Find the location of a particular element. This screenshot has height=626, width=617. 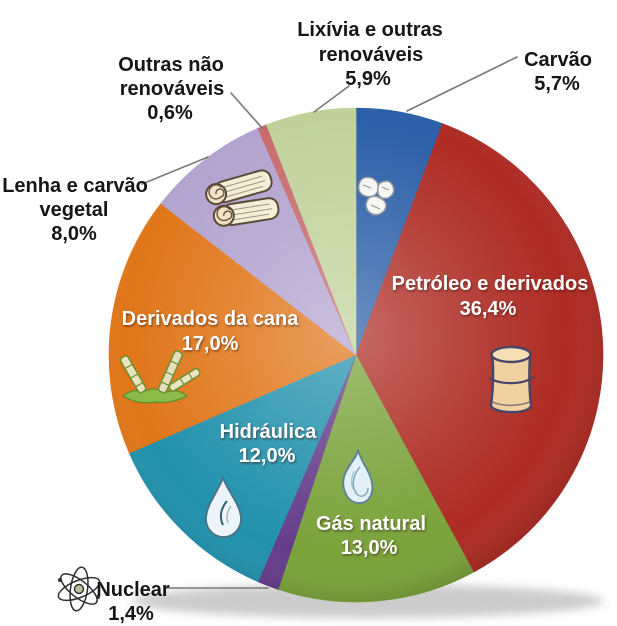

label-lixivia-line1: Lixívia e outras is located at coordinates (370, 30).